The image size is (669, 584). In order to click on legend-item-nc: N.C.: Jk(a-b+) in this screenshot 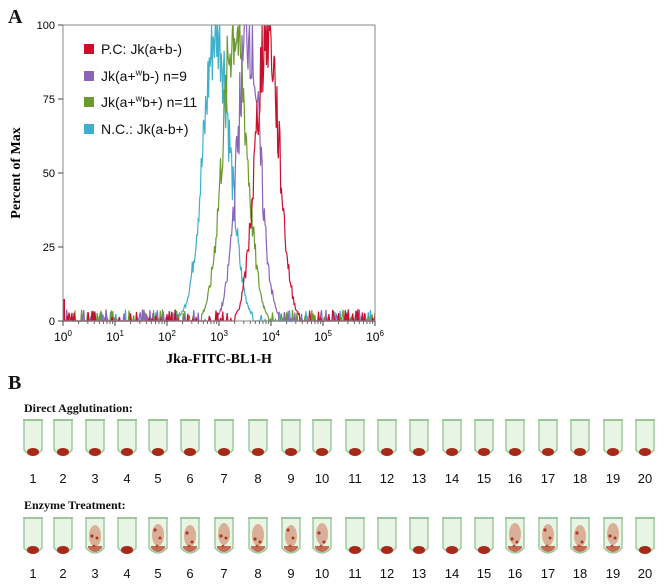, I will do `click(140, 129)`.